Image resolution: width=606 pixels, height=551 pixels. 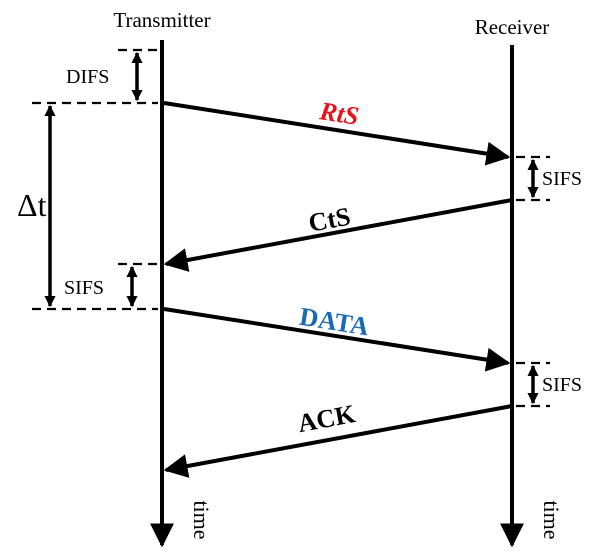 What do you see at coordinates (201, 519) in the screenshot?
I see `transmitter-time-label: time` at bounding box center [201, 519].